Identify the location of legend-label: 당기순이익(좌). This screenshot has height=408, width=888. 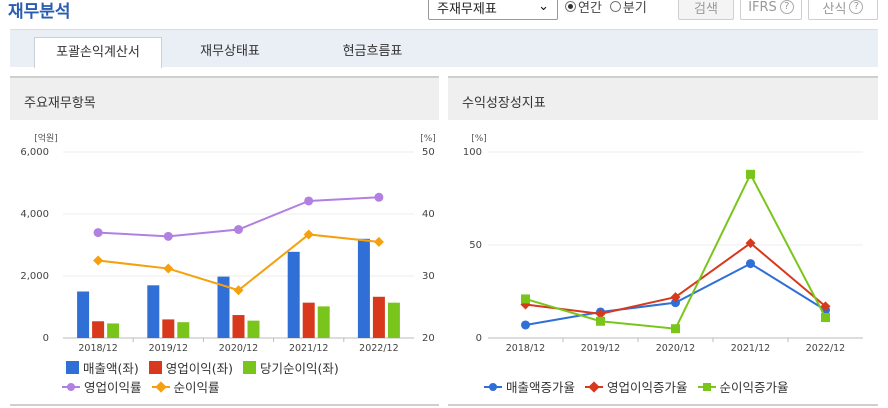
(299, 368).